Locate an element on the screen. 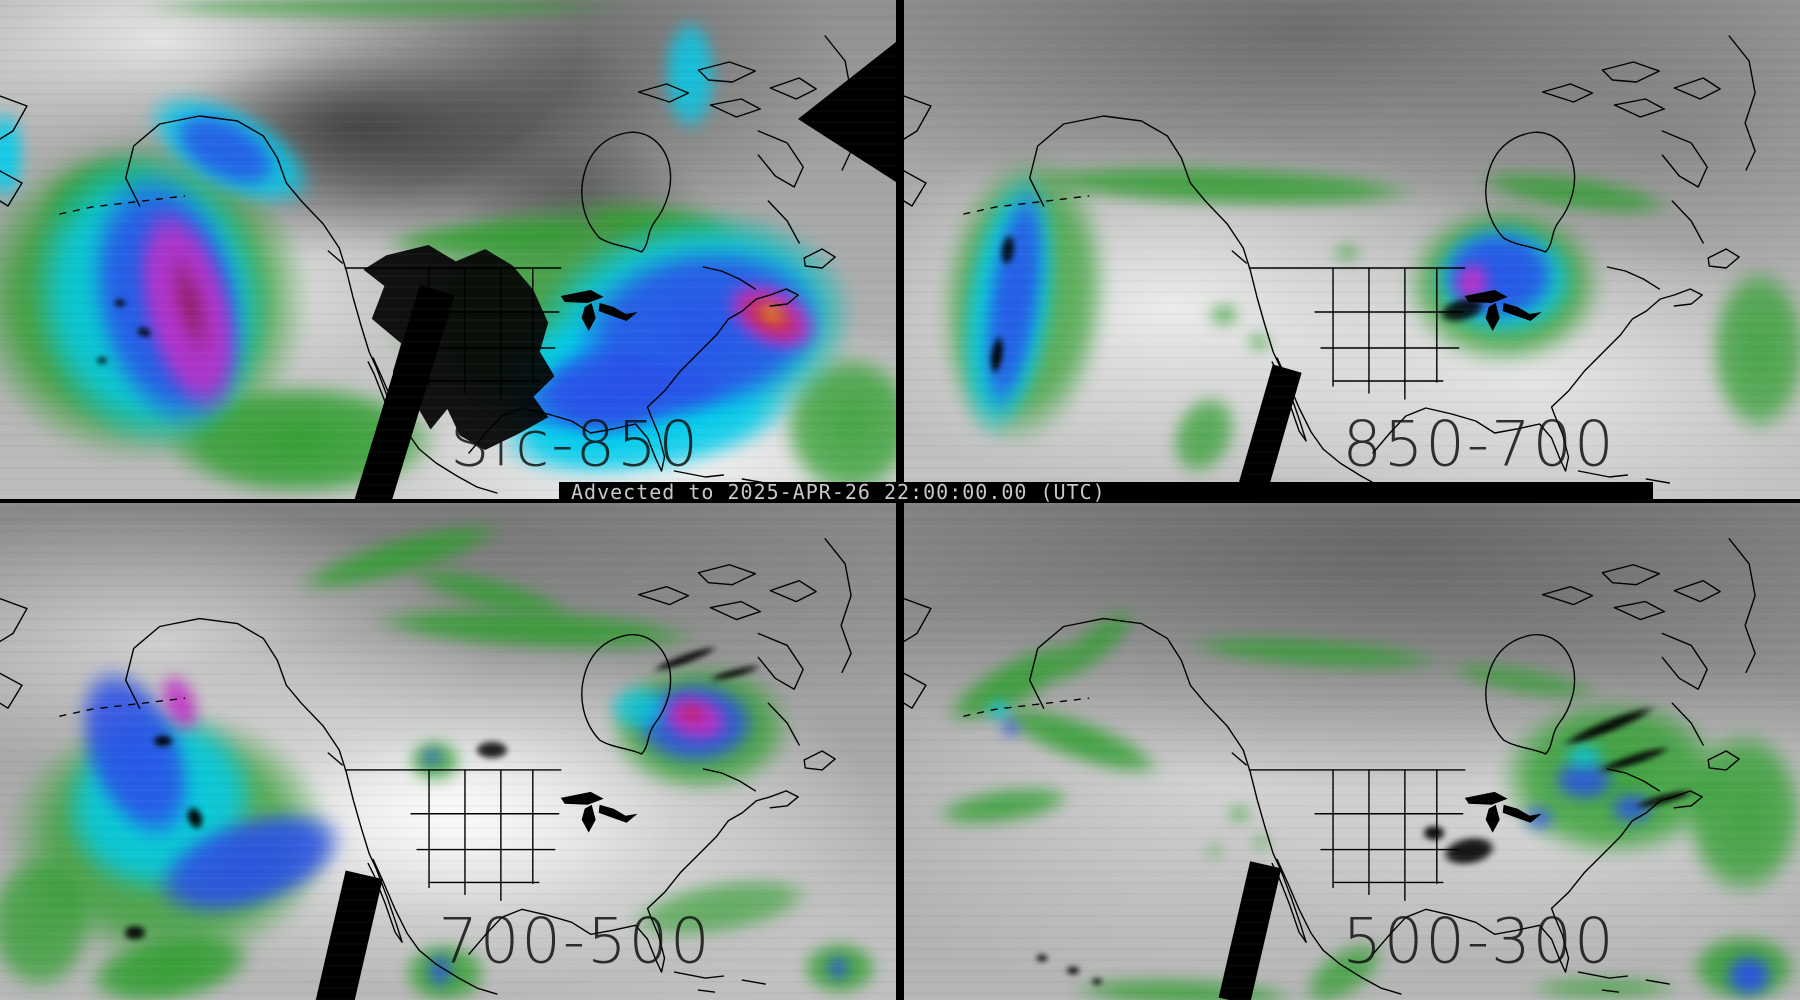  panel-label-700-500: 700-500 is located at coordinates (575, 941).